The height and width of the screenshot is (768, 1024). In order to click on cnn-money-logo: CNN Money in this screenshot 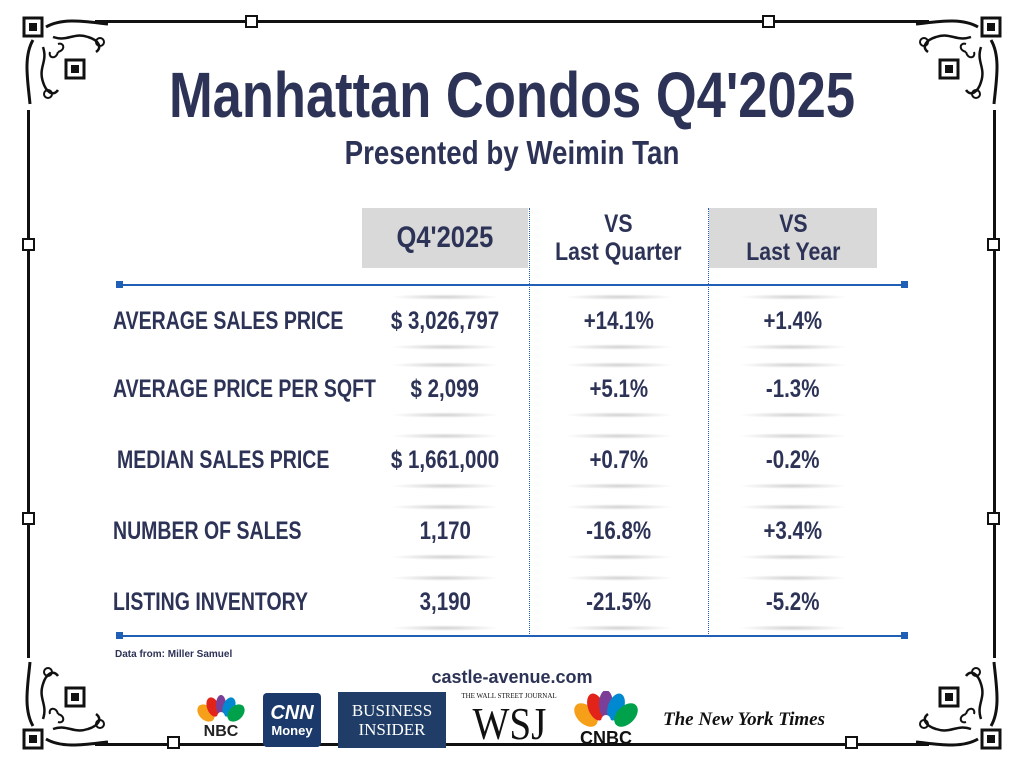, I will do `click(292, 720)`.